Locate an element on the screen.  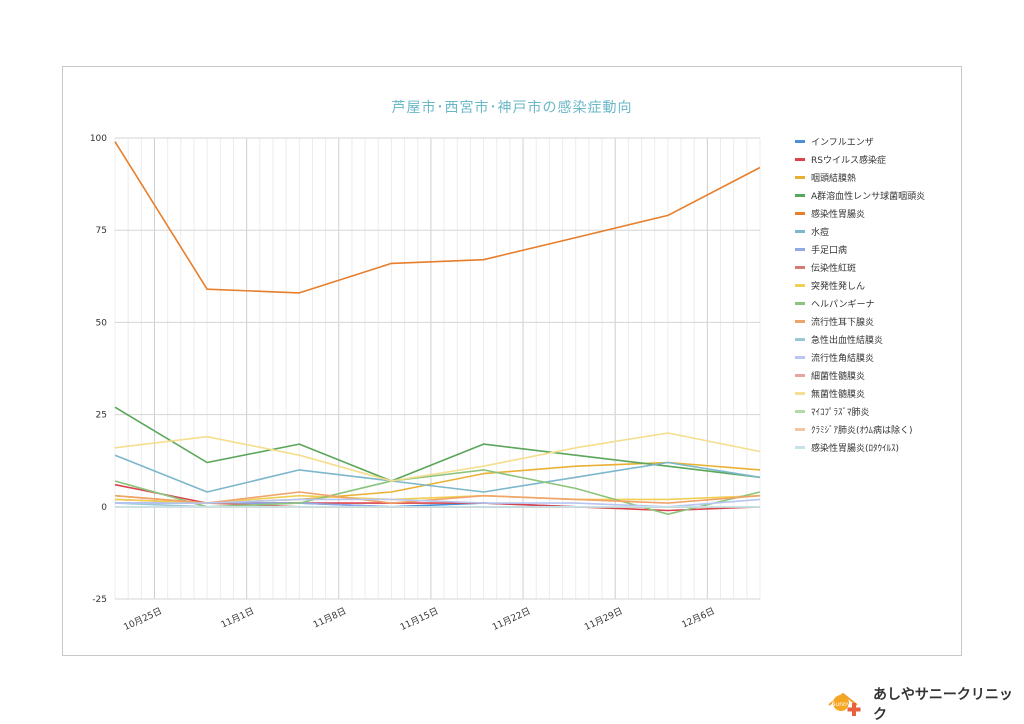
legend-label: 水痘 is located at coordinates (820, 232).